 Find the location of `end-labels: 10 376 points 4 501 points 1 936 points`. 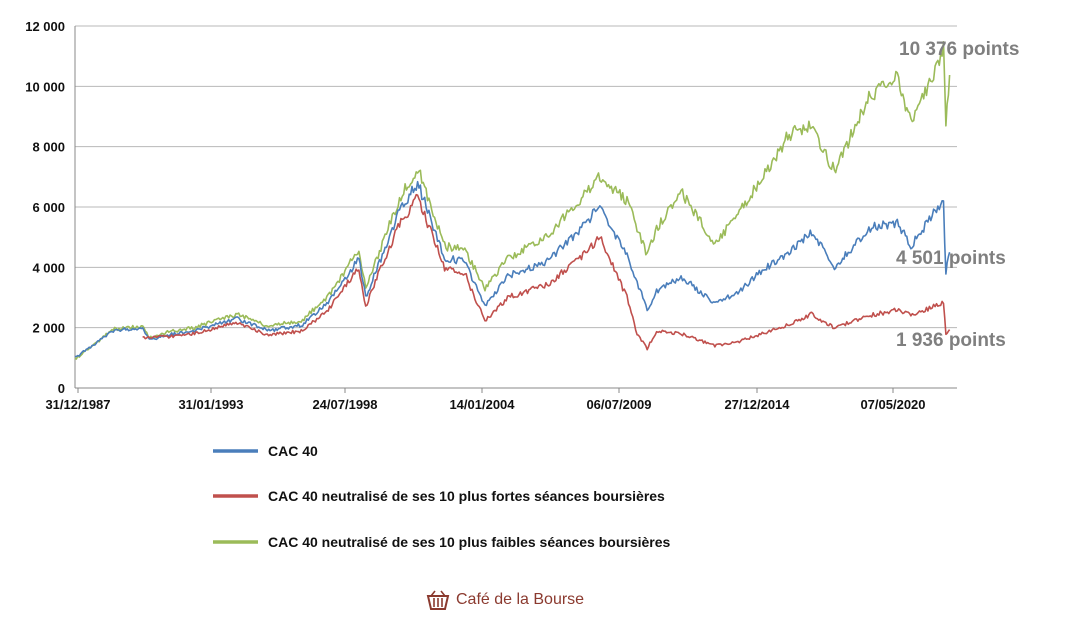

end-labels: 10 376 points 4 501 points 1 936 points is located at coordinates (957, 195).